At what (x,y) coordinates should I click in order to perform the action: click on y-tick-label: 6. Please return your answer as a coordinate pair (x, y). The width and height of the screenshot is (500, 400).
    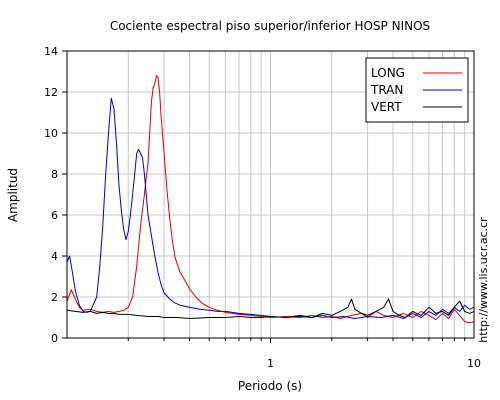
    Looking at the image, I should click on (54, 215).